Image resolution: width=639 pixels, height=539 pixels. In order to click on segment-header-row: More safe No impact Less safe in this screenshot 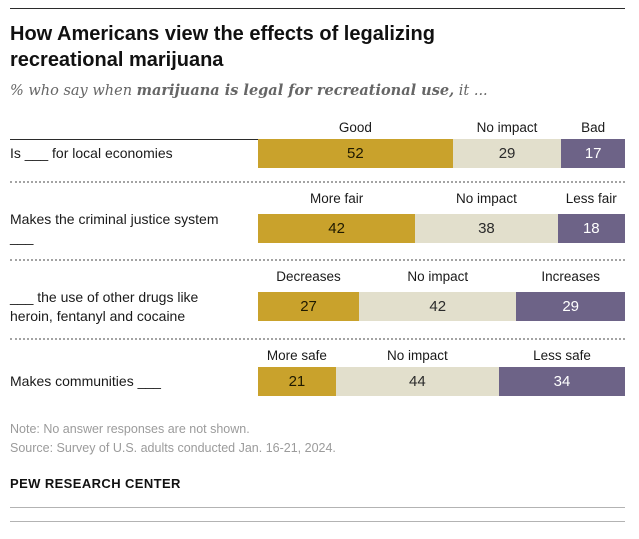, I will do `click(317, 357)`.